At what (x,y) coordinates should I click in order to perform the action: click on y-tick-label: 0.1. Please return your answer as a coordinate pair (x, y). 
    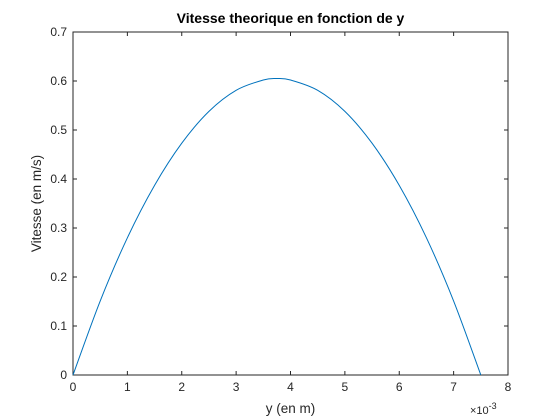
    Looking at the image, I should click on (58, 326).